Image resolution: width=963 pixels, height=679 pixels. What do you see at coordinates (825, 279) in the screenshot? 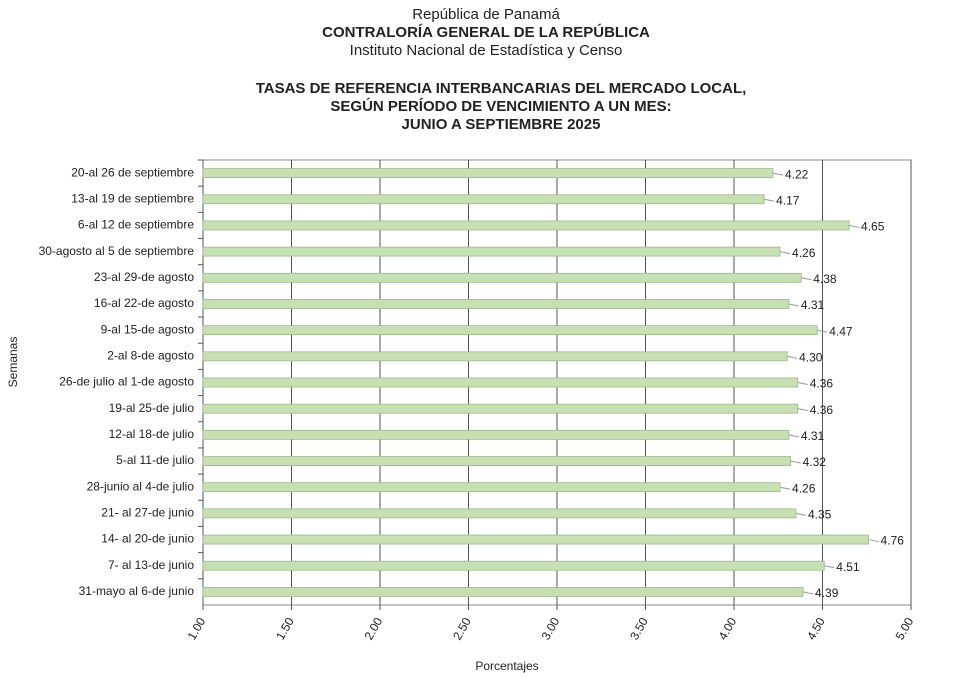
I see `data-label: 4.38` at bounding box center [825, 279].